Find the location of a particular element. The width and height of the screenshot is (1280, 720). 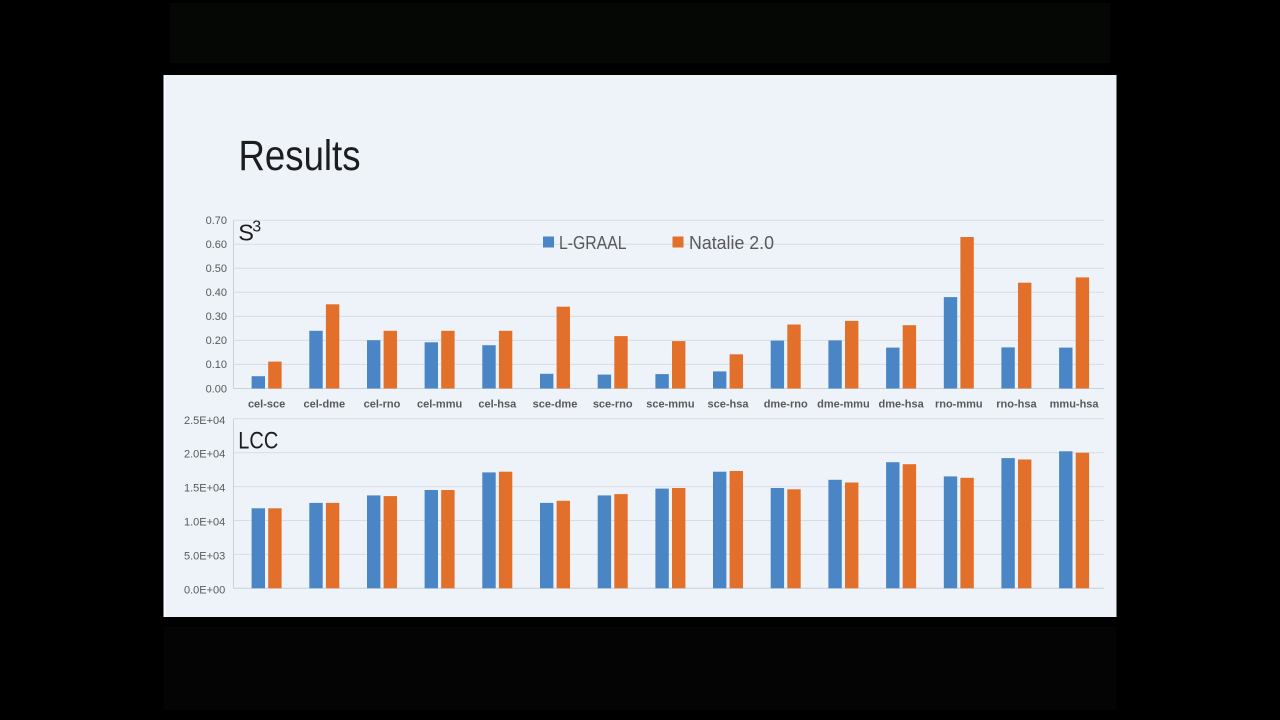

svg-text: rno-mmu is located at coordinates (959, 405).